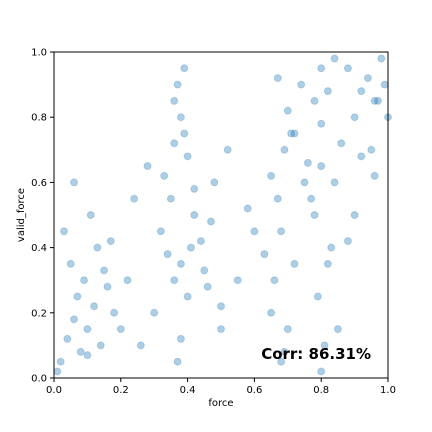 The width and height of the screenshot is (432, 432). Describe the element at coordinates (388, 390) in the screenshot. I see `x-tick-label: 1.0` at that location.